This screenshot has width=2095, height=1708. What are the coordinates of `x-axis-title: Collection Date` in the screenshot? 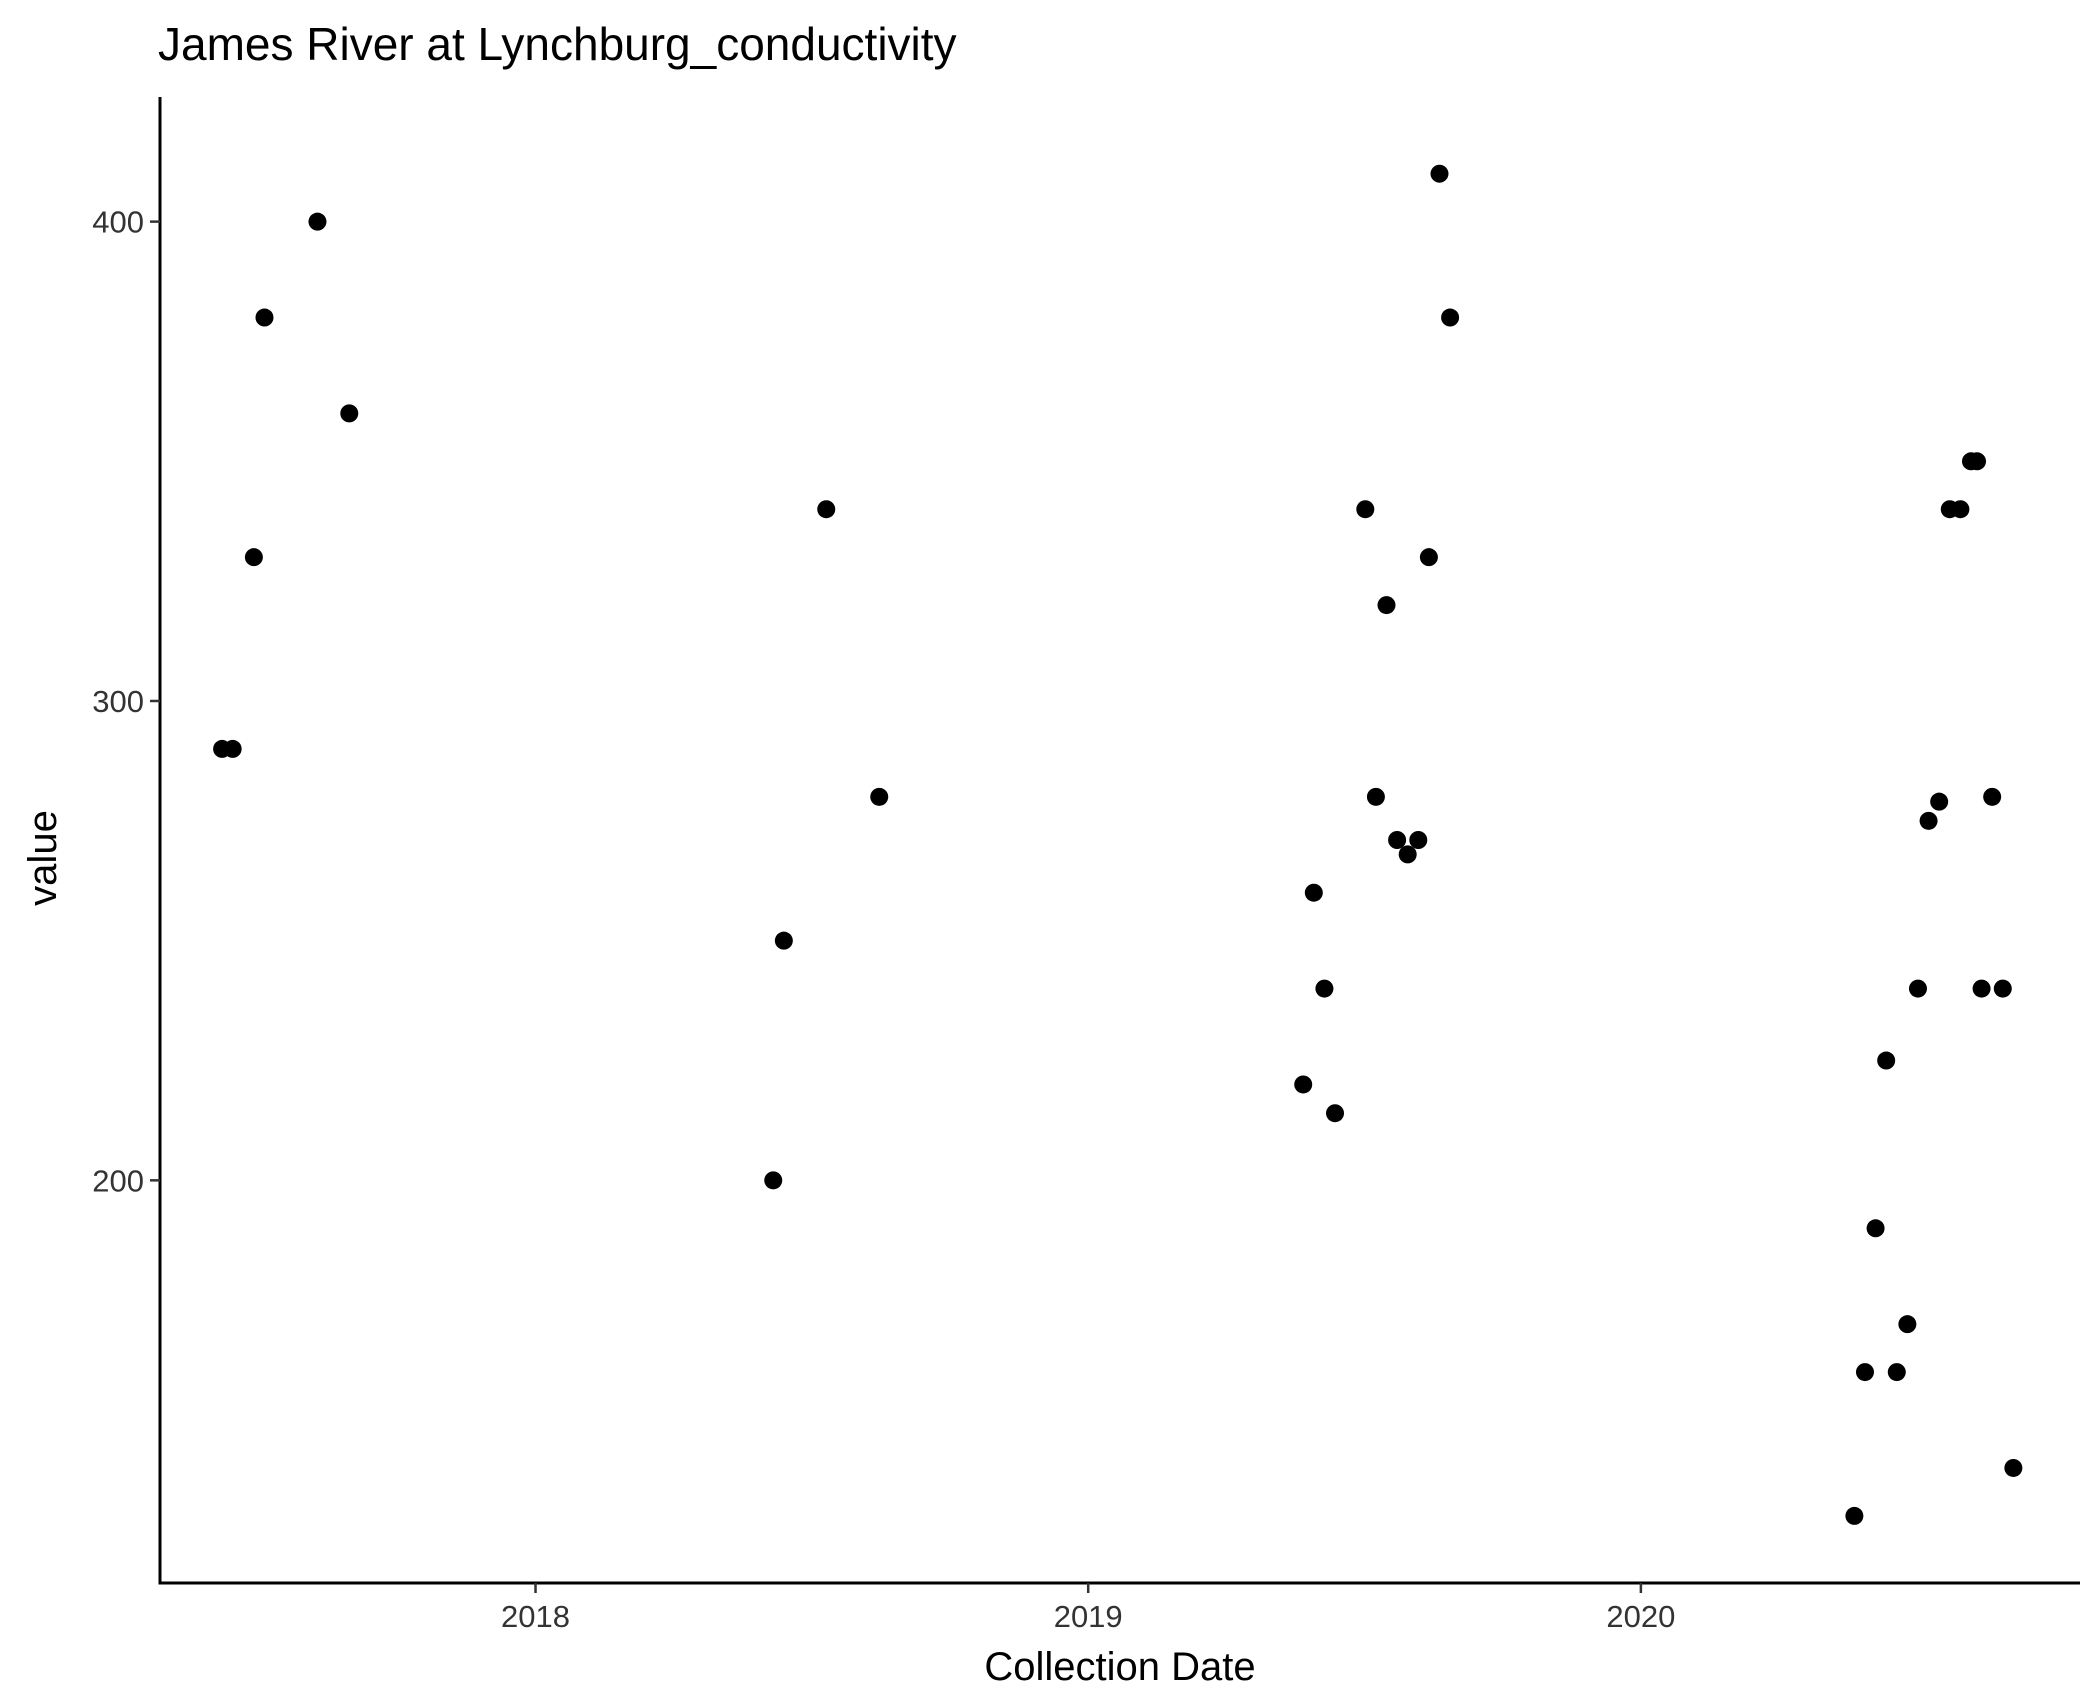 It's located at (1119, 1667).